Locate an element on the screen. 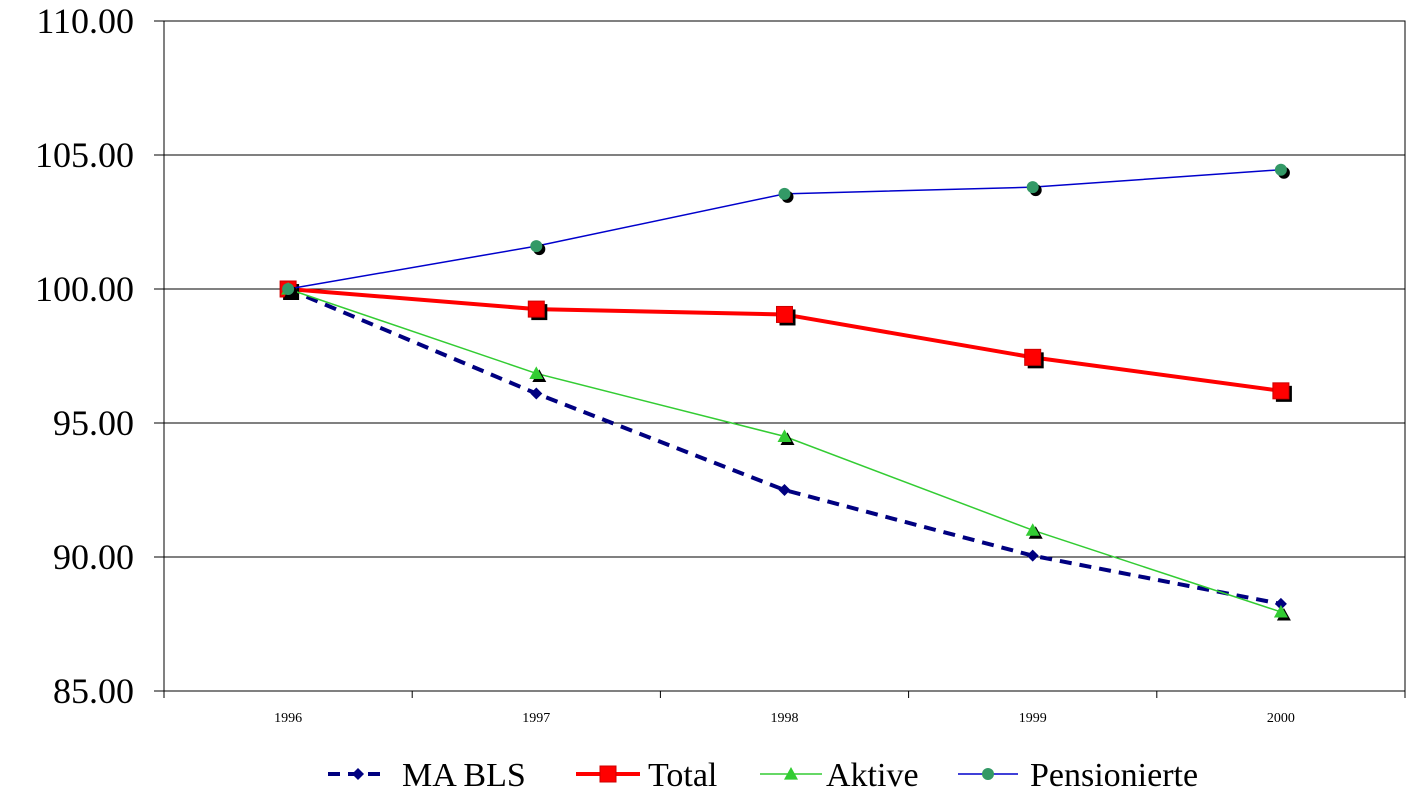 This screenshot has width=1409, height=792. y-tick-label: 110.00 is located at coordinates (85, 21).